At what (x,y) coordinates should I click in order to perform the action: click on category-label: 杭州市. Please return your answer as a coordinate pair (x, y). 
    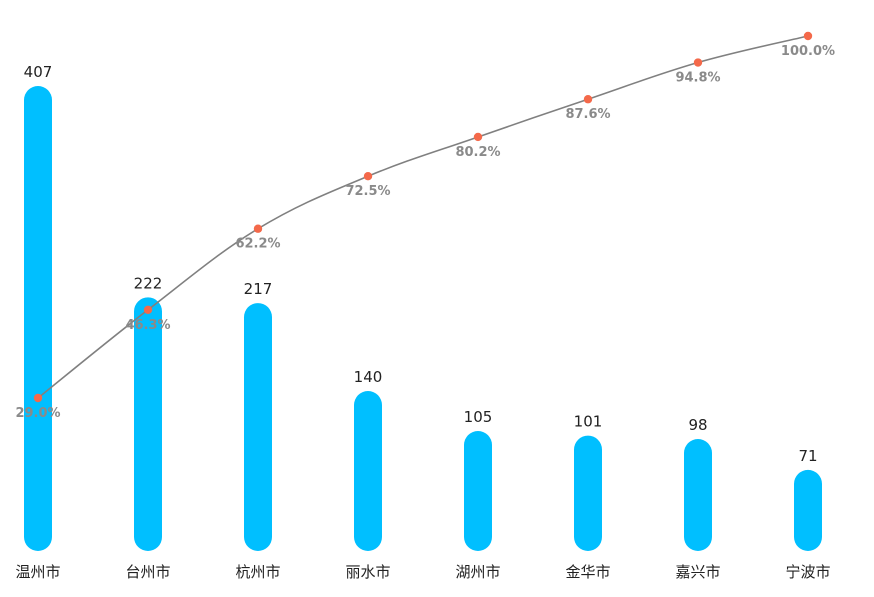
    Looking at the image, I should click on (257, 572).